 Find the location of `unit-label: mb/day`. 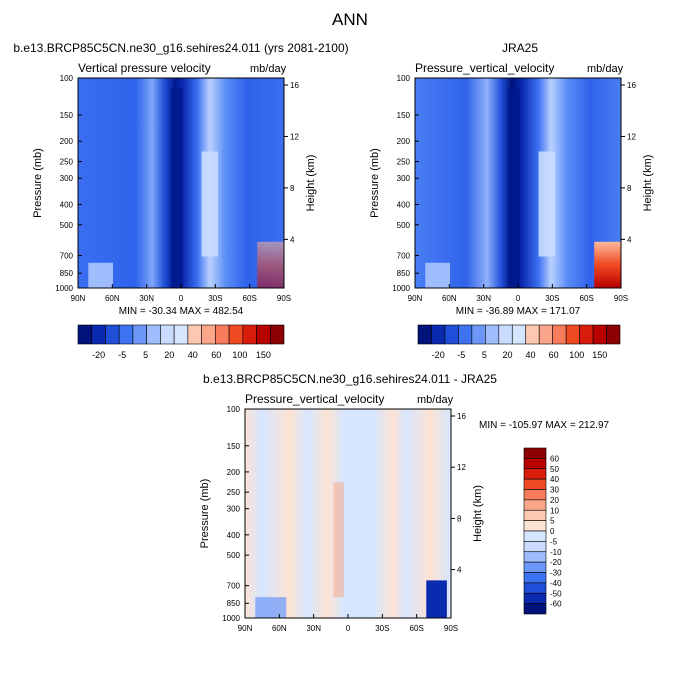

unit-label: mb/day is located at coordinates (435, 400).